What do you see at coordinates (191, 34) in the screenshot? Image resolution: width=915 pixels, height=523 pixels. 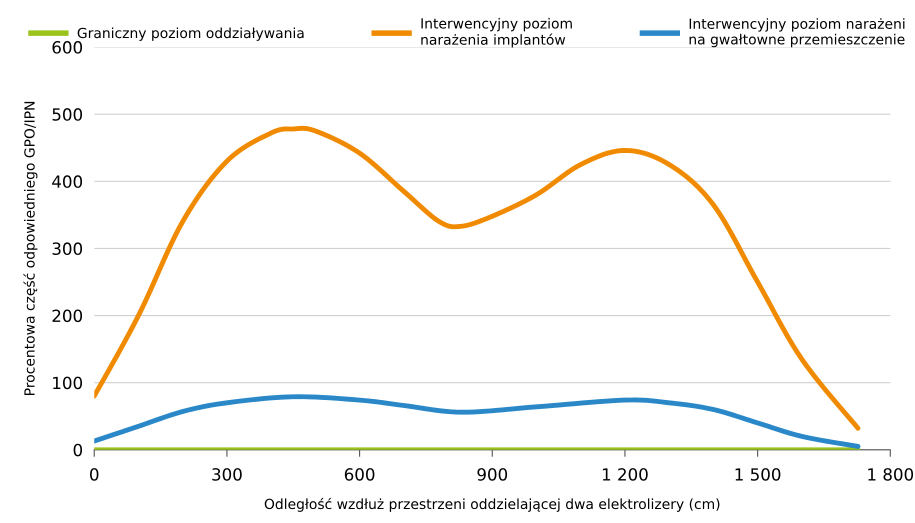 I see `legend-label: Graniczny poziom oddziaływania` at bounding box center [191, 34].